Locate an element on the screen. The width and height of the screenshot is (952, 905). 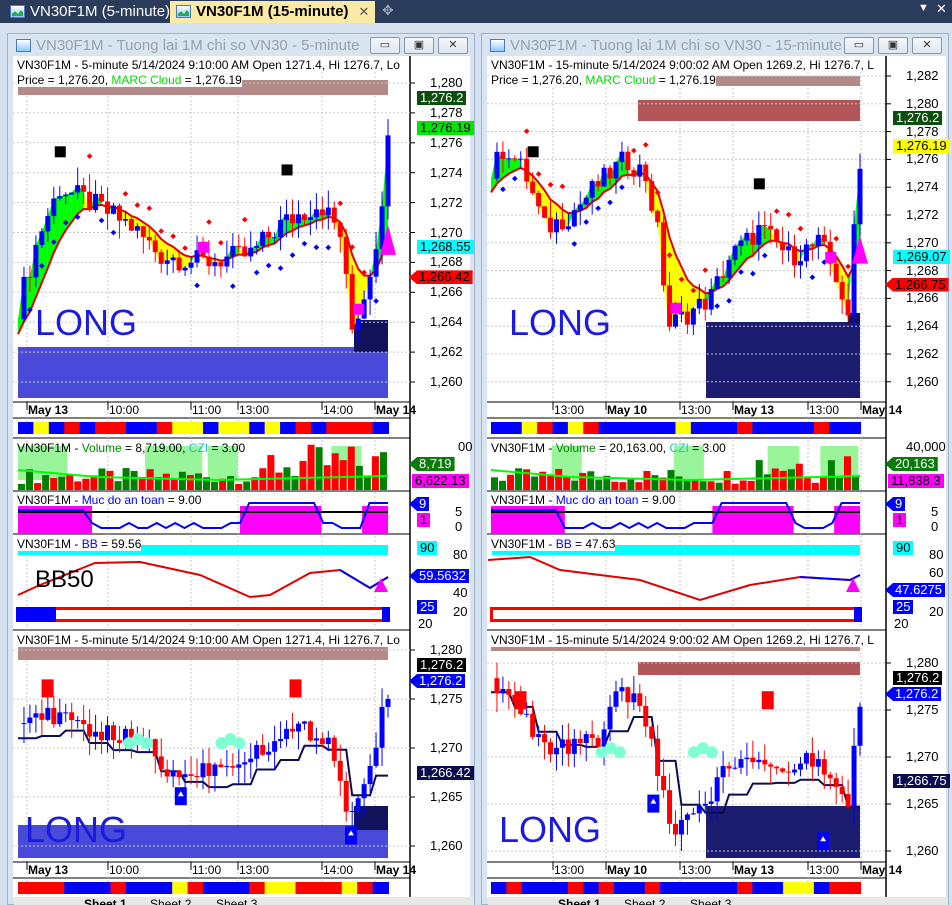
bb-tick: 20 is located at coordinates (901, 623).